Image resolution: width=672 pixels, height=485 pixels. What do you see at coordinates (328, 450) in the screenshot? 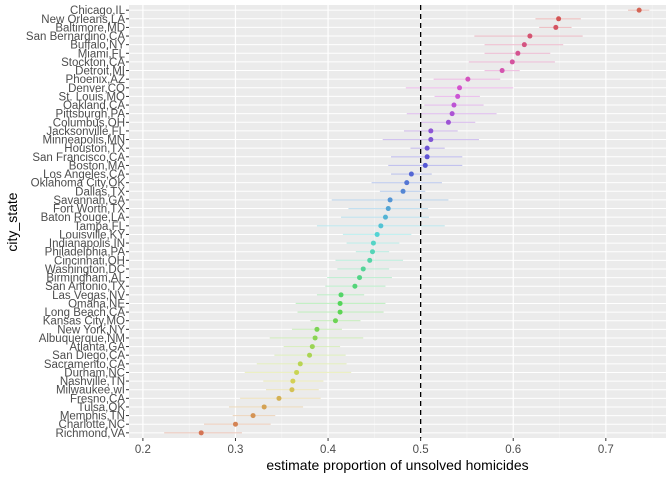
I see `x-tick-label: 0.4` at bounding box center [328, 450].